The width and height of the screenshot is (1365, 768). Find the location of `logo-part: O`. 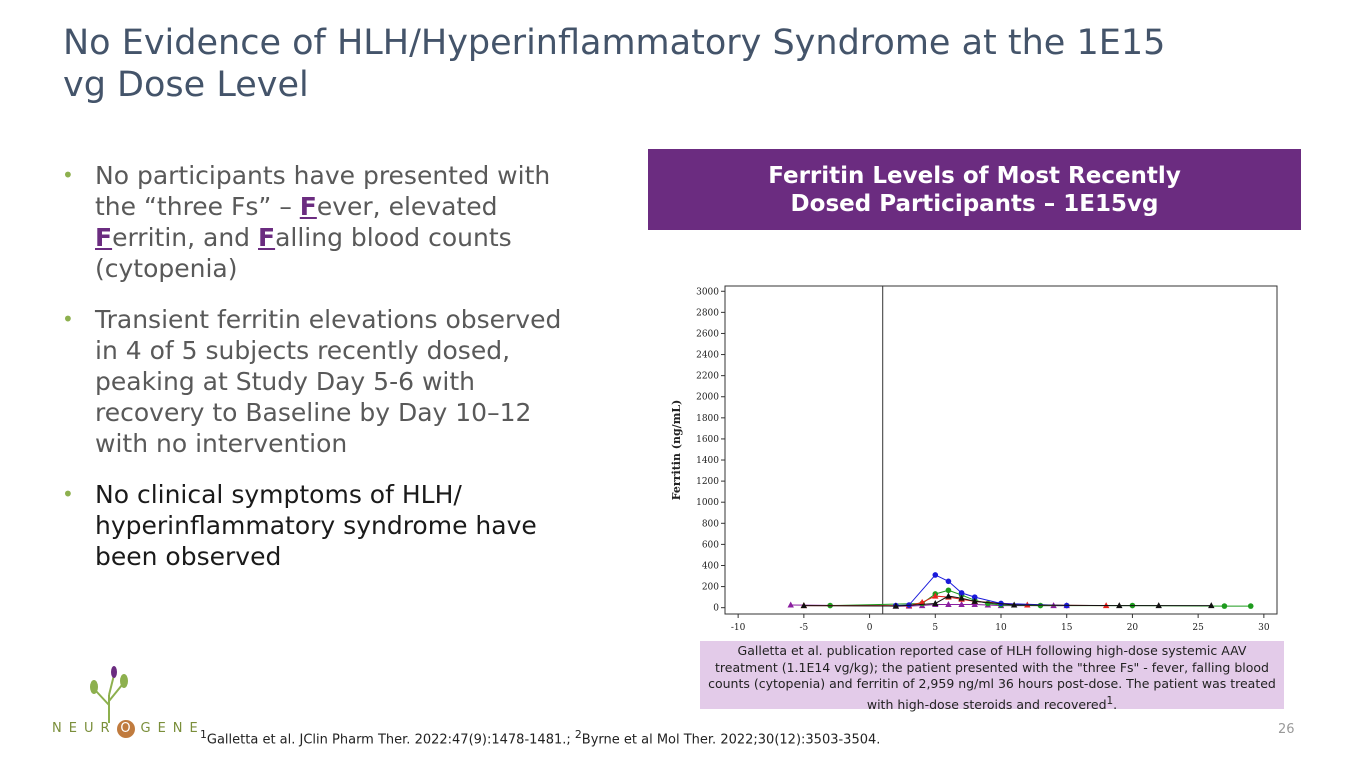

logo-part: O is located at coordinates (125, 729).